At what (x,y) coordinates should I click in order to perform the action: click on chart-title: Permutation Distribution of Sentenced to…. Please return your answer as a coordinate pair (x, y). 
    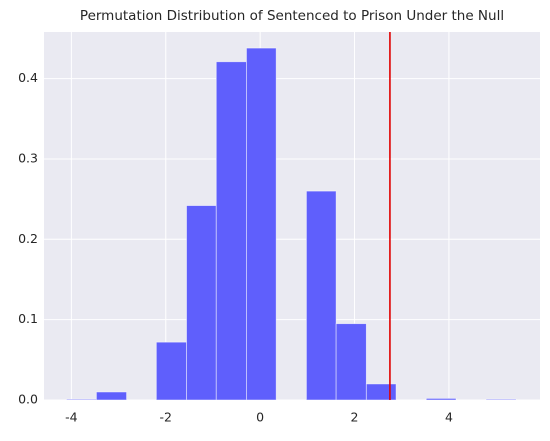
    Looking at the image, I should click on (292, 16).